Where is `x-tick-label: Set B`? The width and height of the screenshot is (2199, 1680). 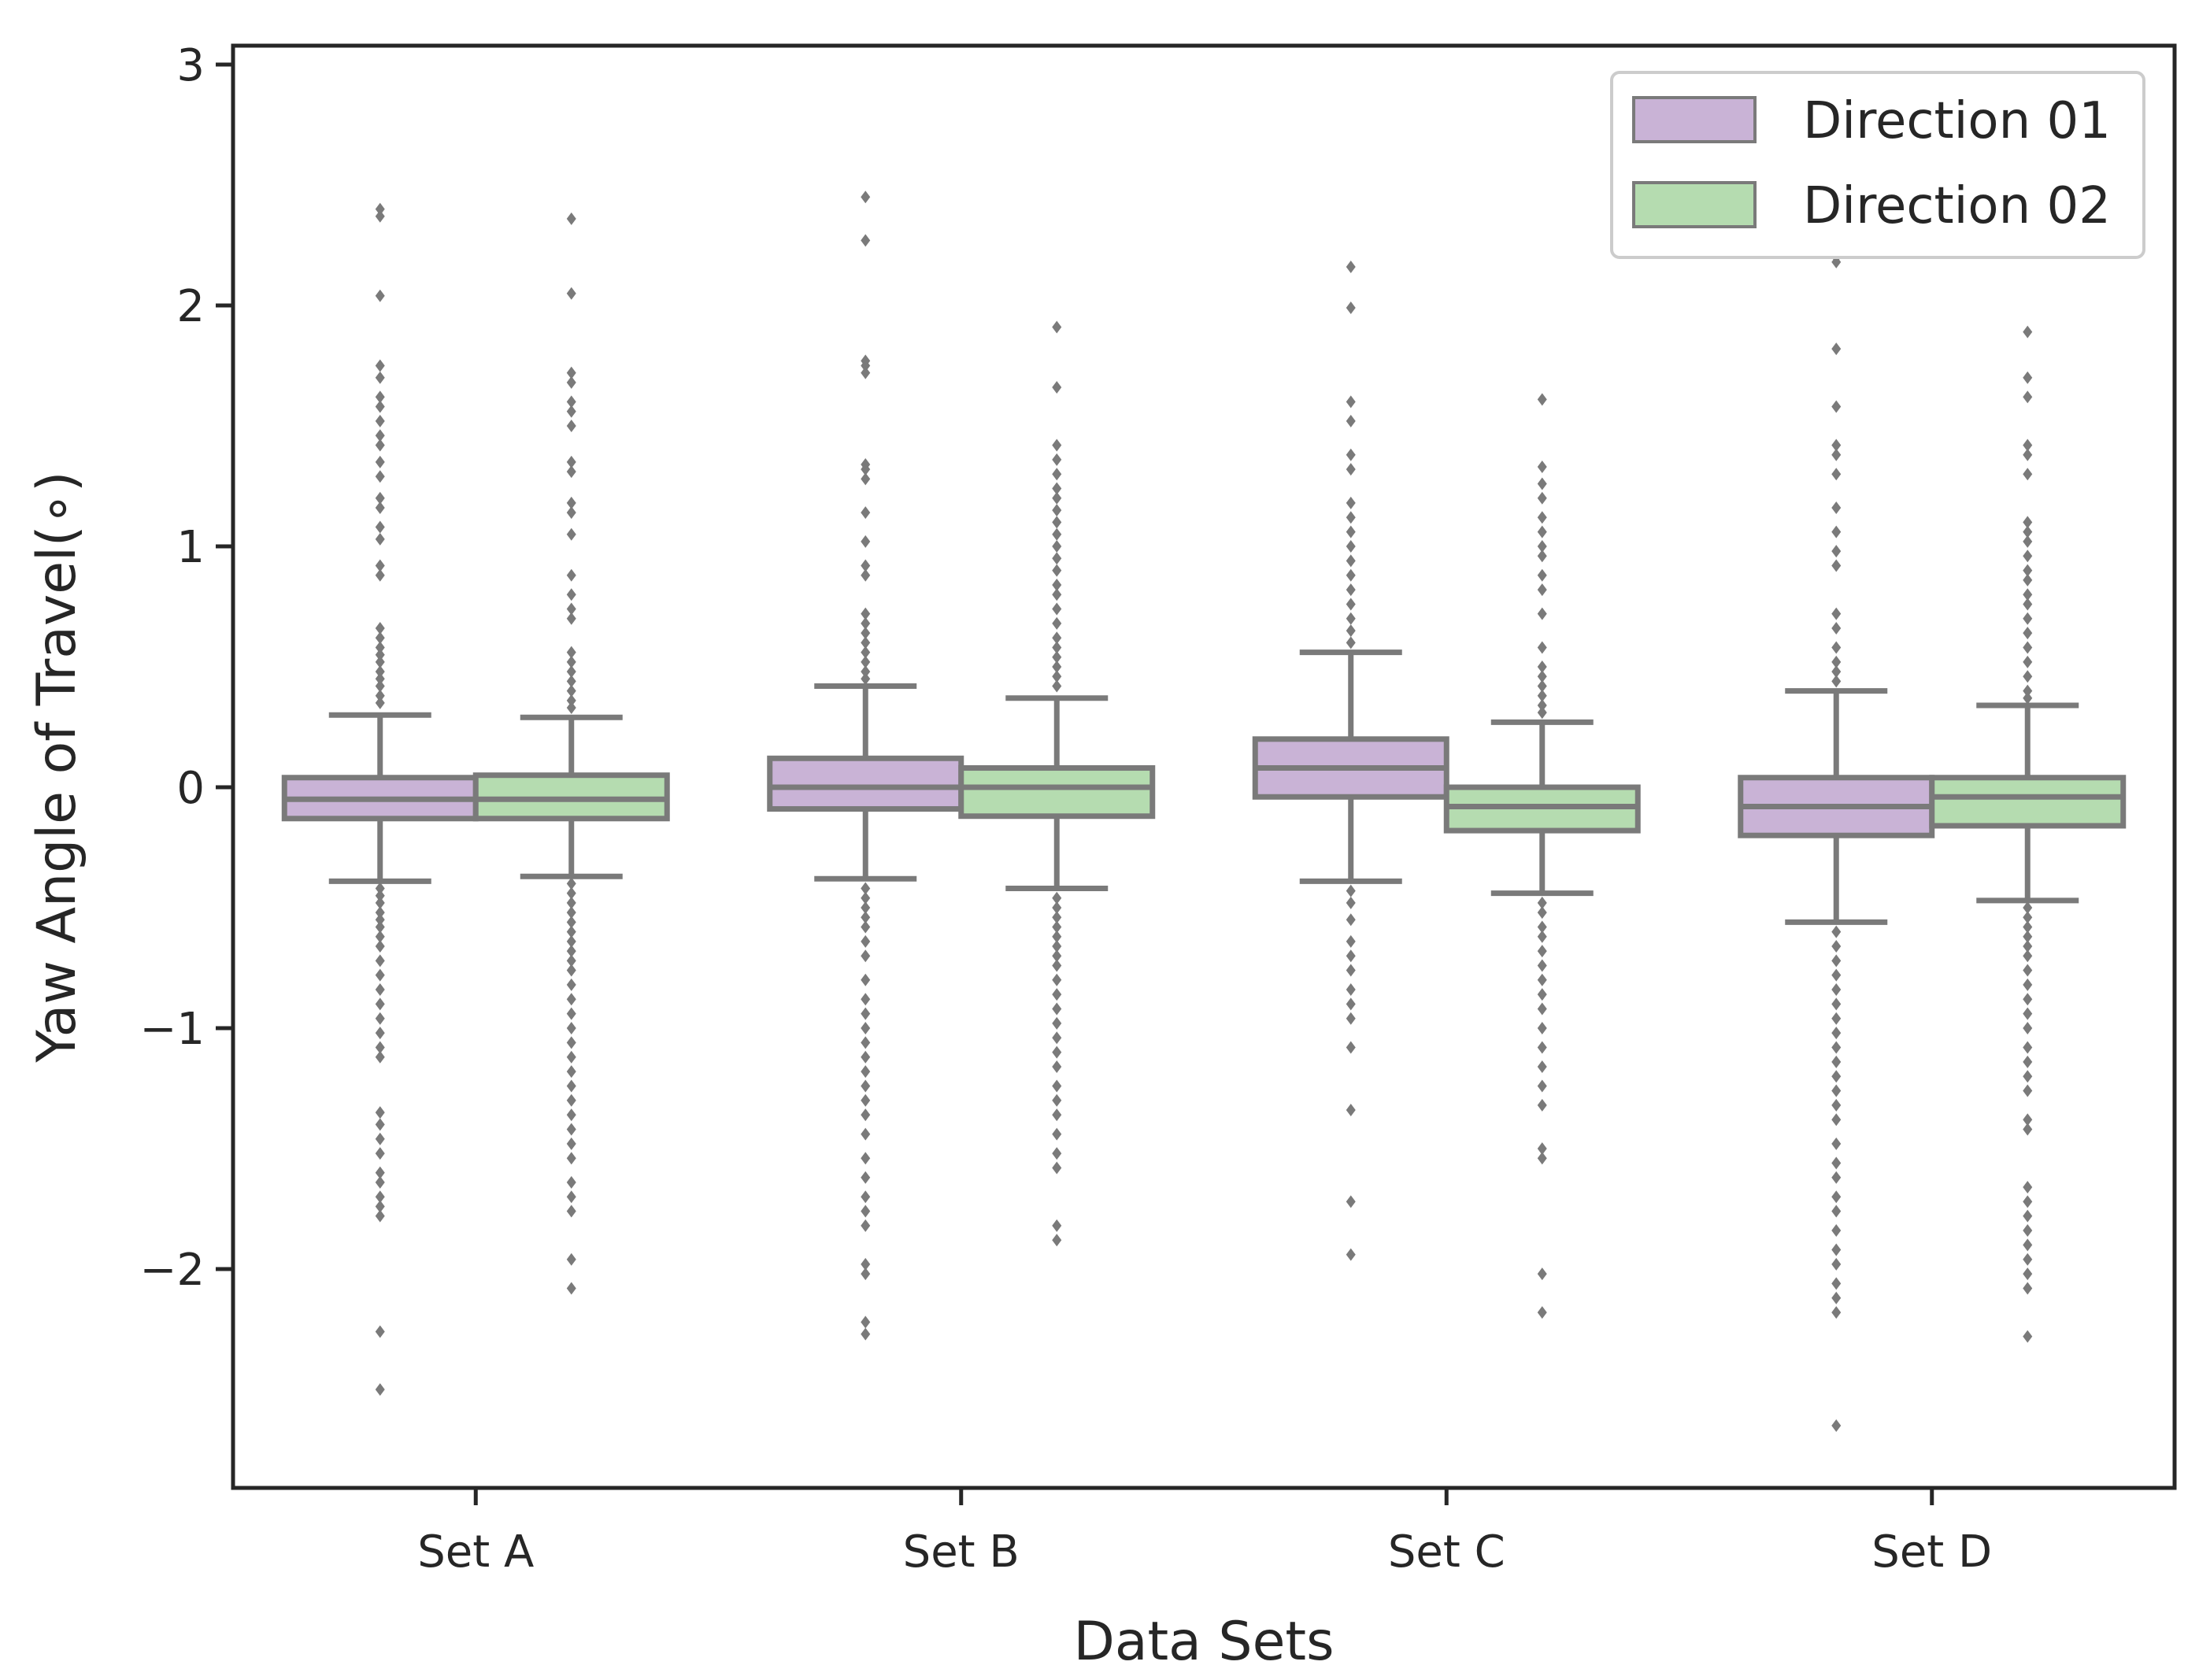 x-tick-label: Set B is located at coordinates (961, 1552).